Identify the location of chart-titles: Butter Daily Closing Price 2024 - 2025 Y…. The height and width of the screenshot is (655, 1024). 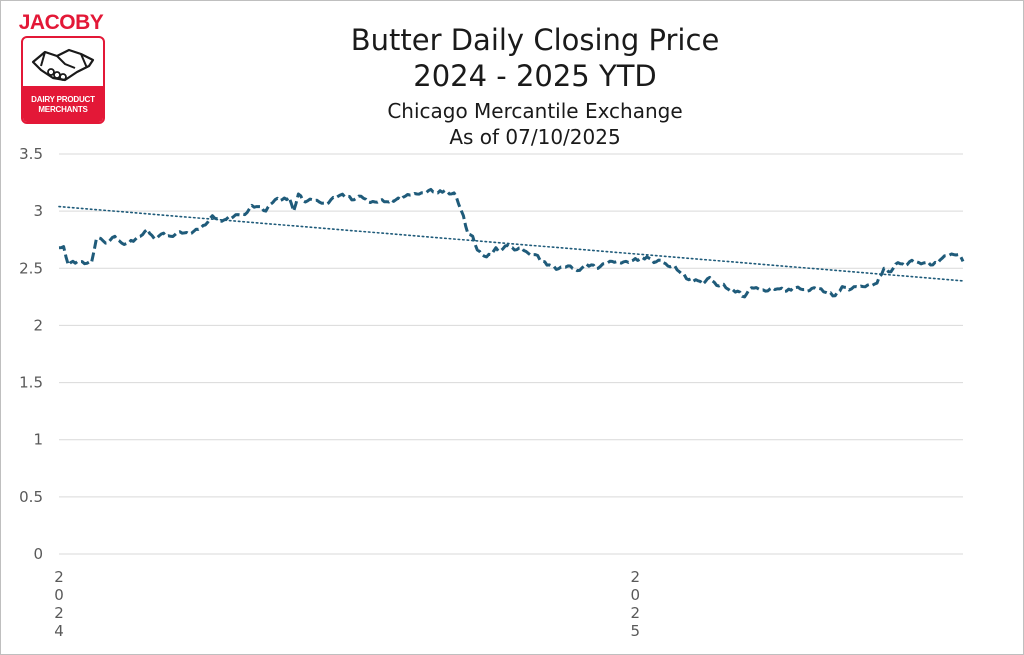
(535, 86).